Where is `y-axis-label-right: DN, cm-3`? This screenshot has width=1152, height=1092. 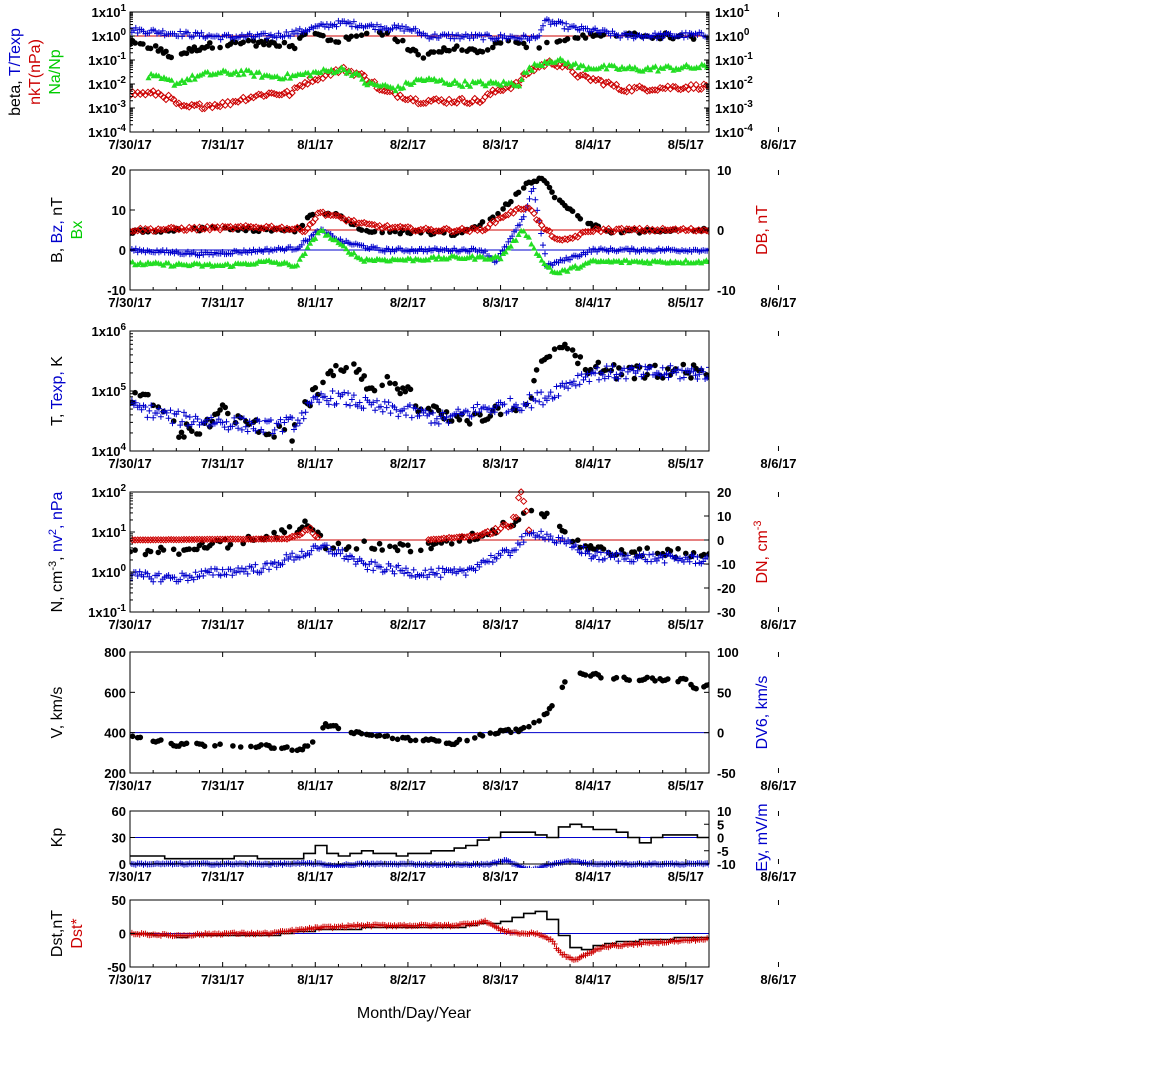
y-axis-label-right: DN, cm-3 is located at coordinates (761, 551).